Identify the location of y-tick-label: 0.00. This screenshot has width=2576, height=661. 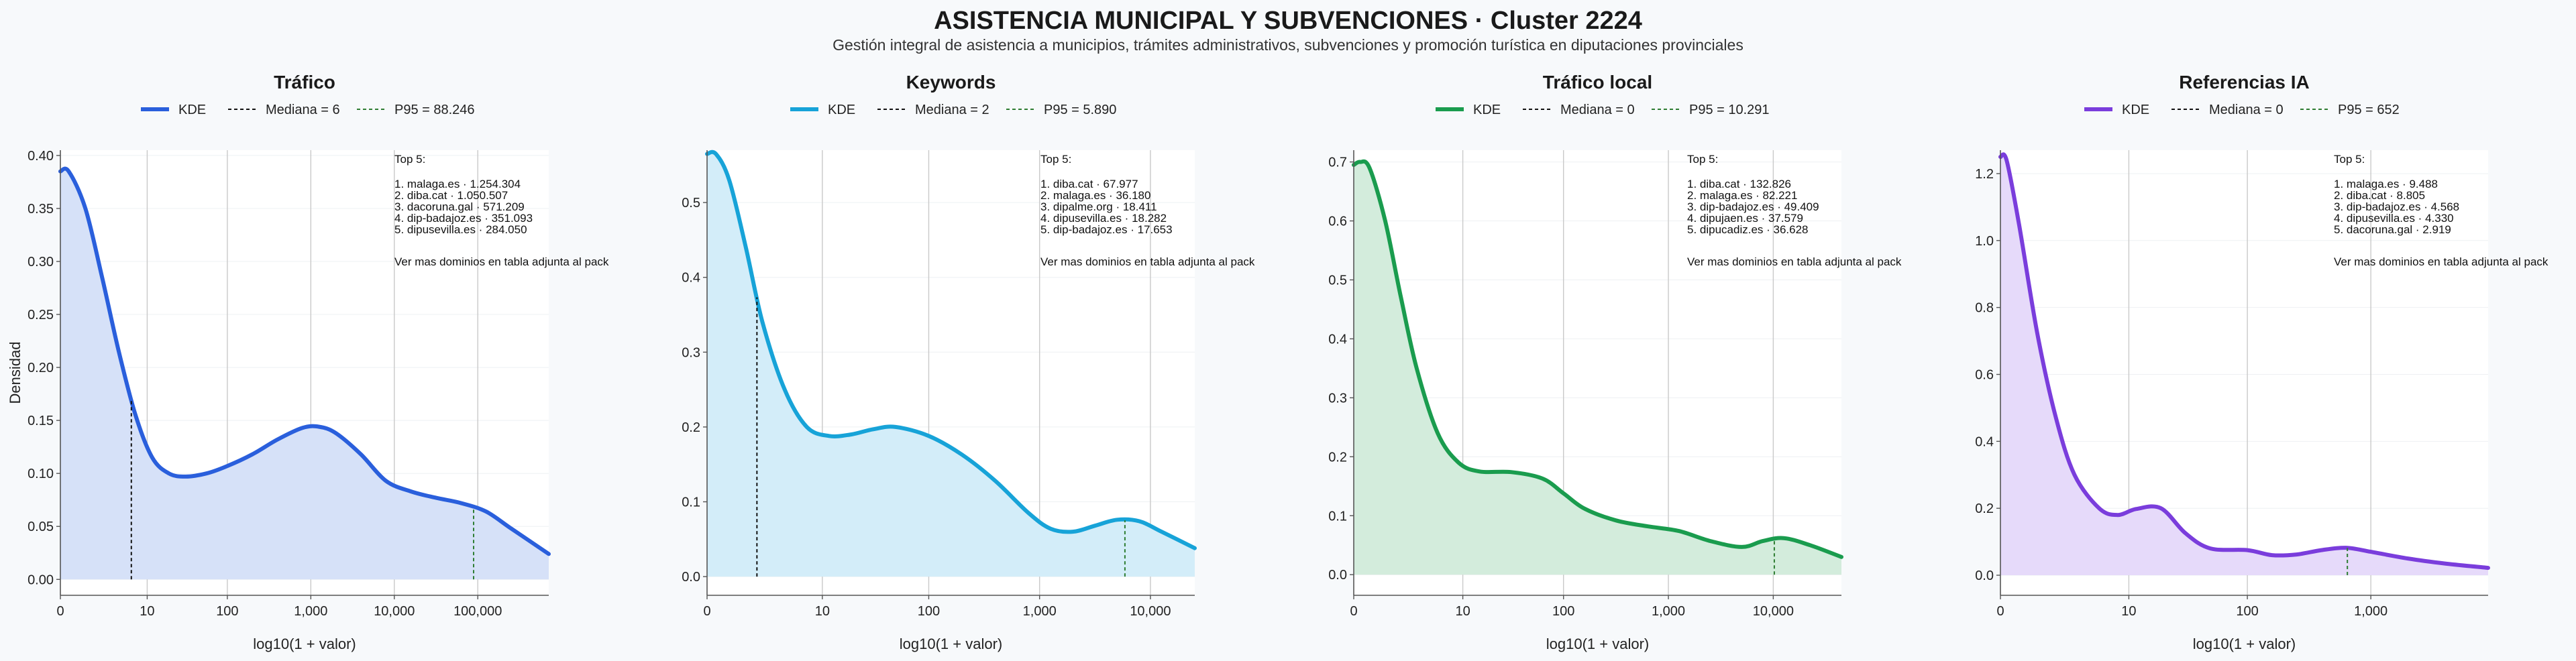
(41, 580).